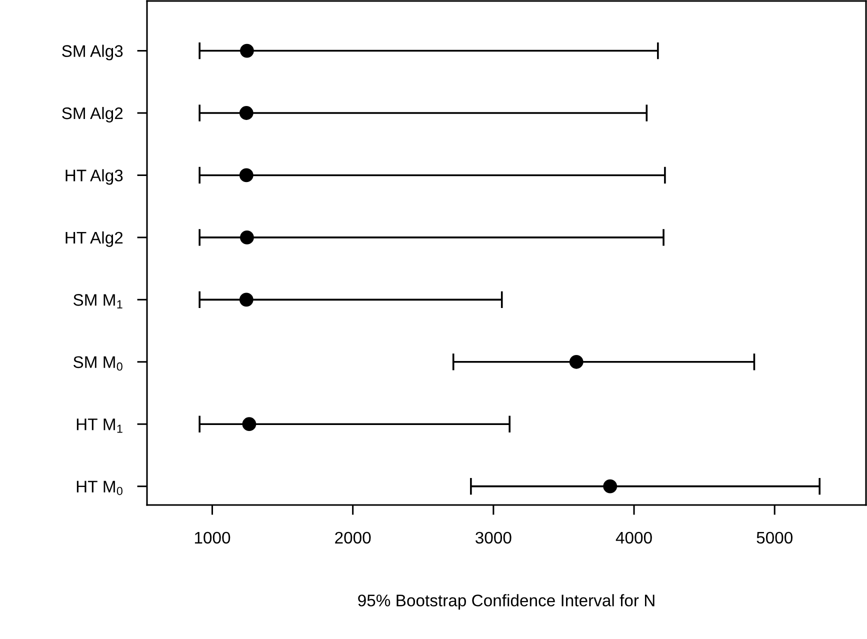  I want to click on y-tick-label: HT Alg3, so click(94, 177).